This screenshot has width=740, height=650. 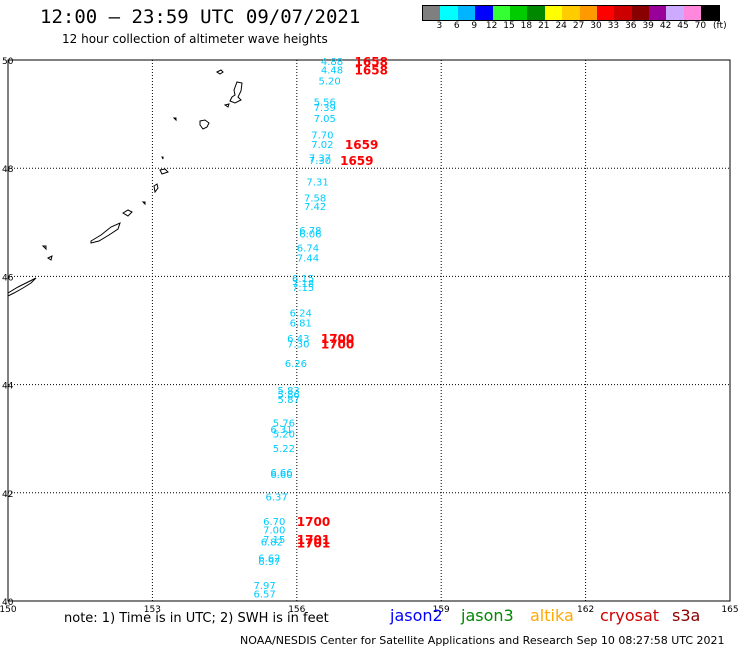 What do you see at coordinates (613, 26) in the screenshot?
I see `legend-label: 33` at bounding box center [613, 26].